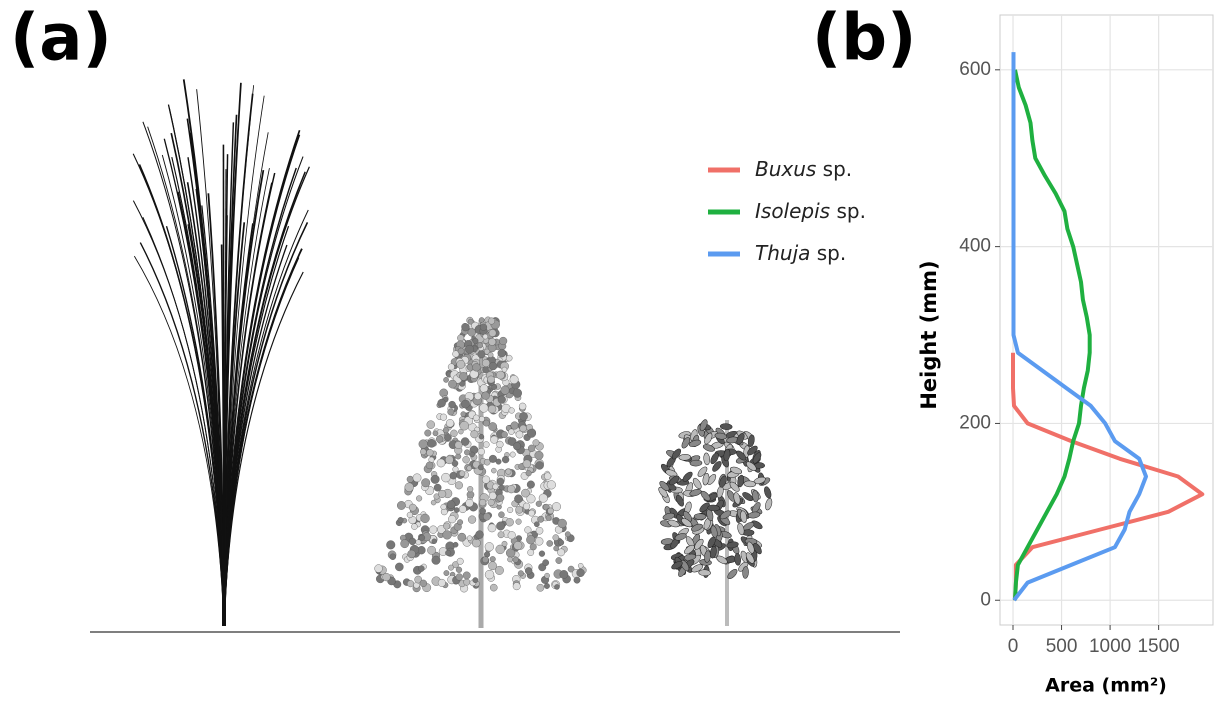 The image size is (1216, 703). What do you see at coordinates (985, 599) in the screenshot?
I see `y-tick-label: 0` at bounding box center [985, 599].